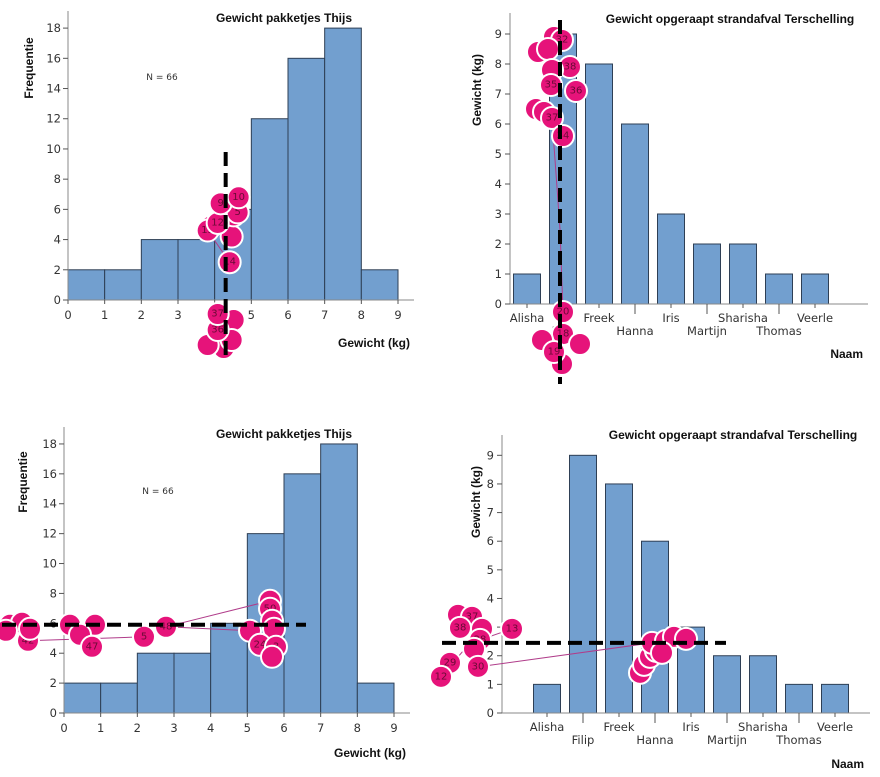 Image resolution: width=880 pixels, height=777 pixels. What do you see at coordinates (671, 259) in the screenshot?
I see `bar-iris` at bounding box center [671, 259].